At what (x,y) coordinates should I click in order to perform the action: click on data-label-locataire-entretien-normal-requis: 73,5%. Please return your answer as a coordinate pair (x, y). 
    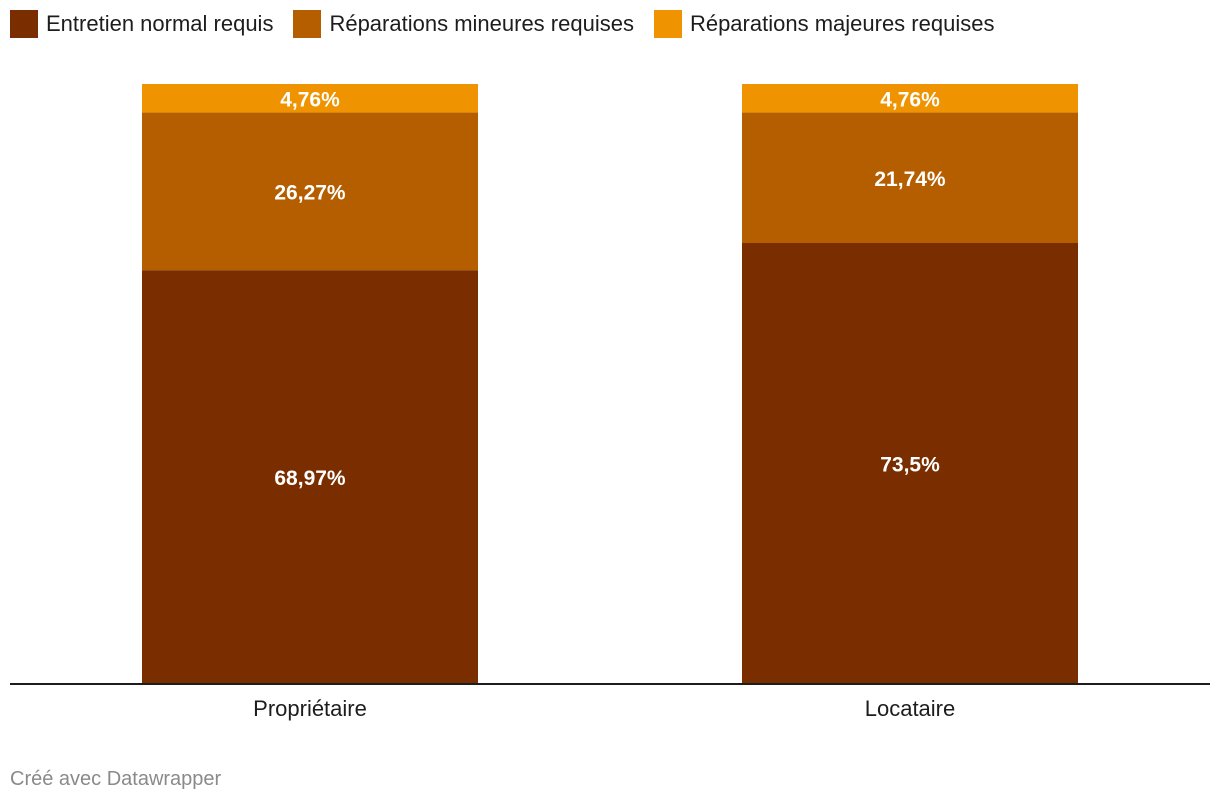
    Looking at the image, I should click on (910, 465).